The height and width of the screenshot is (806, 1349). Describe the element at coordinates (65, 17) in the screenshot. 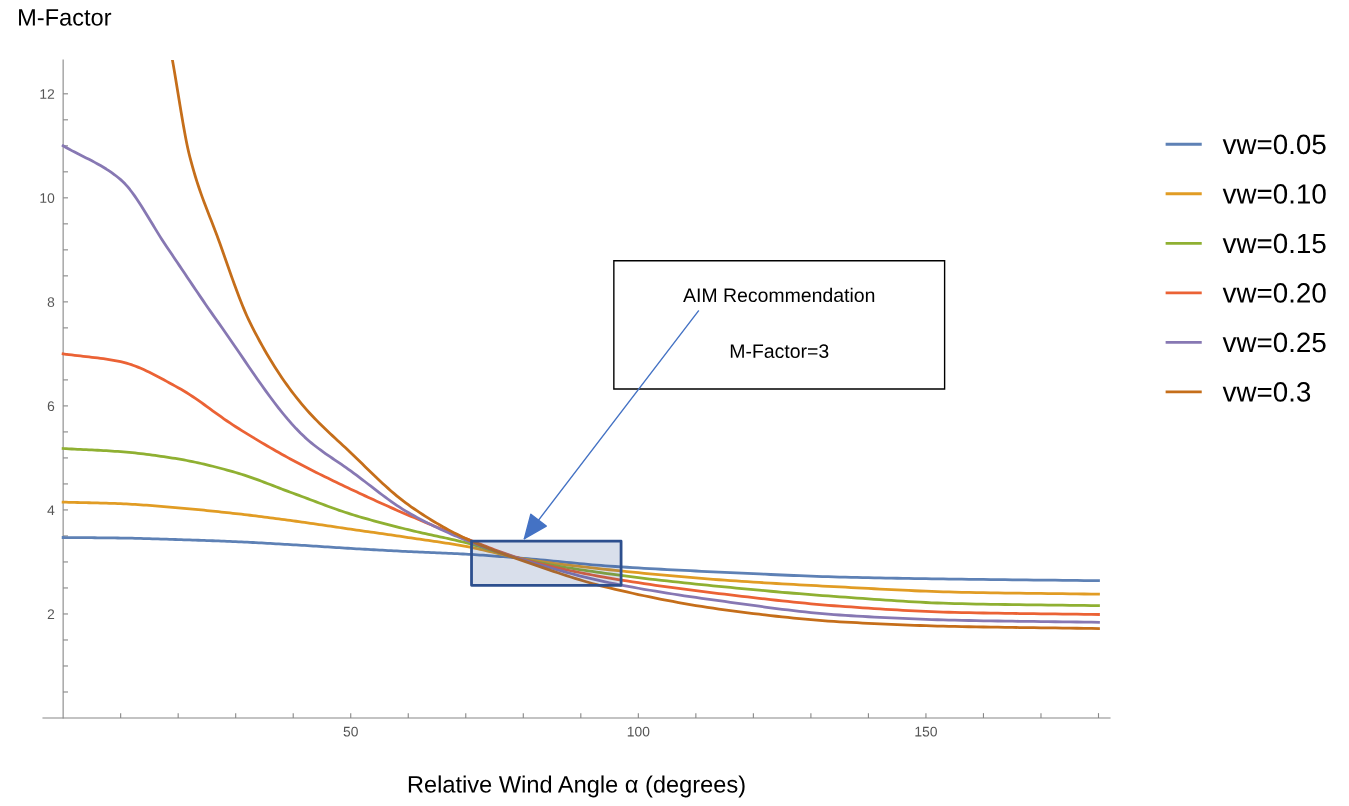

I see `y-axis-title: M-Factor` at that location.